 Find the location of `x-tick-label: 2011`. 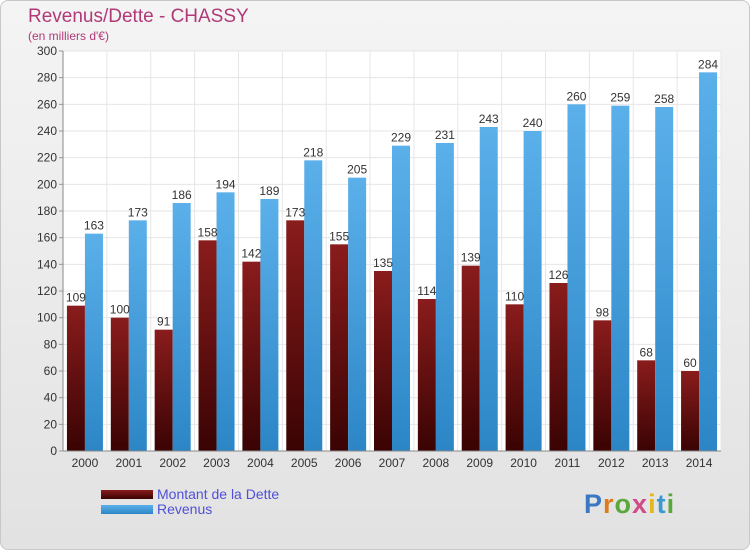

x-tick-label: 2011 is located at coordinates (568, 463).